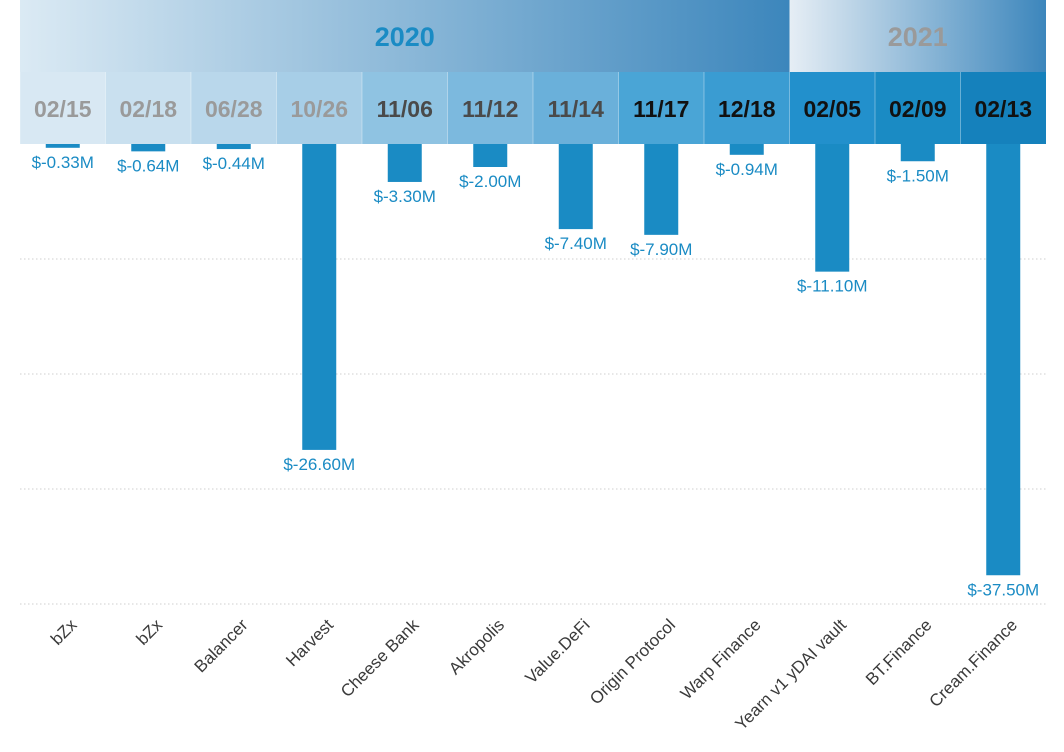 The height and width of the screenshot is (752, 1064). What do you see at coordinates (380, 658) in the screenshot?
I see `category-label: Cheese Bank` at bounding box center [380, 658].